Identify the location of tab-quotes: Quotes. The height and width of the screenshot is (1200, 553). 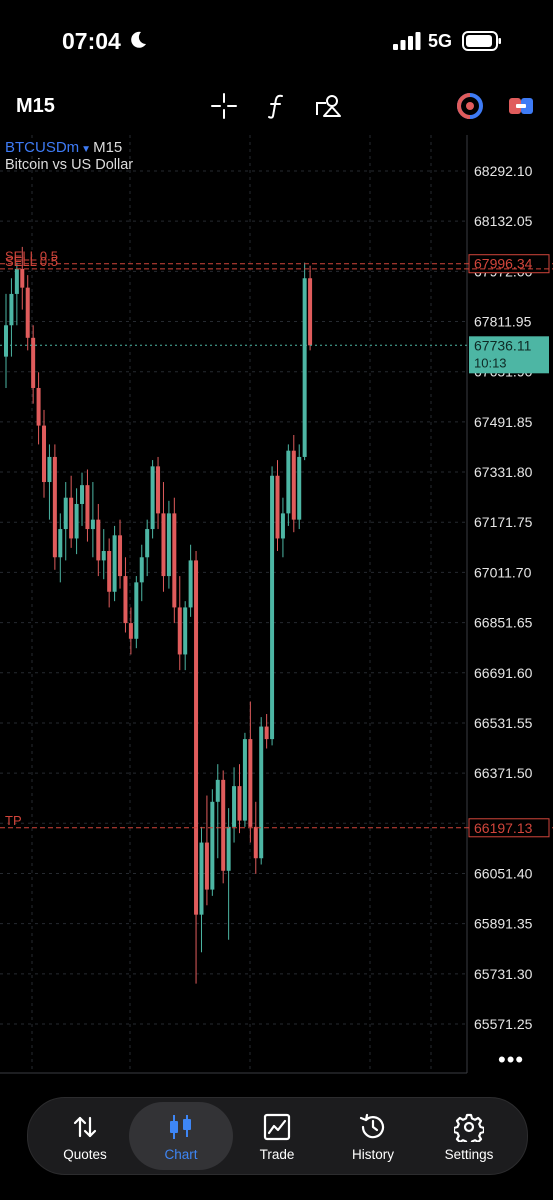
(85, 1136).